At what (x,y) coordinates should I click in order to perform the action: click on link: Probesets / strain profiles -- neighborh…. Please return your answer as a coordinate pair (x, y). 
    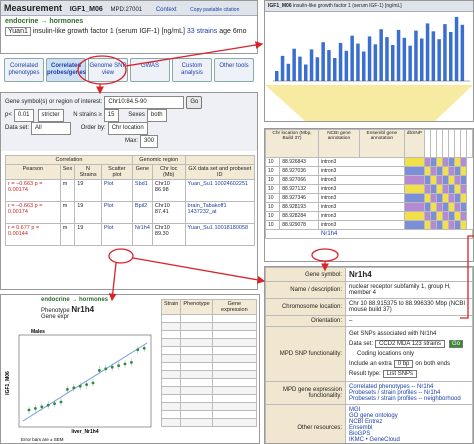
    Looking at the image, I should click on (405, 399).